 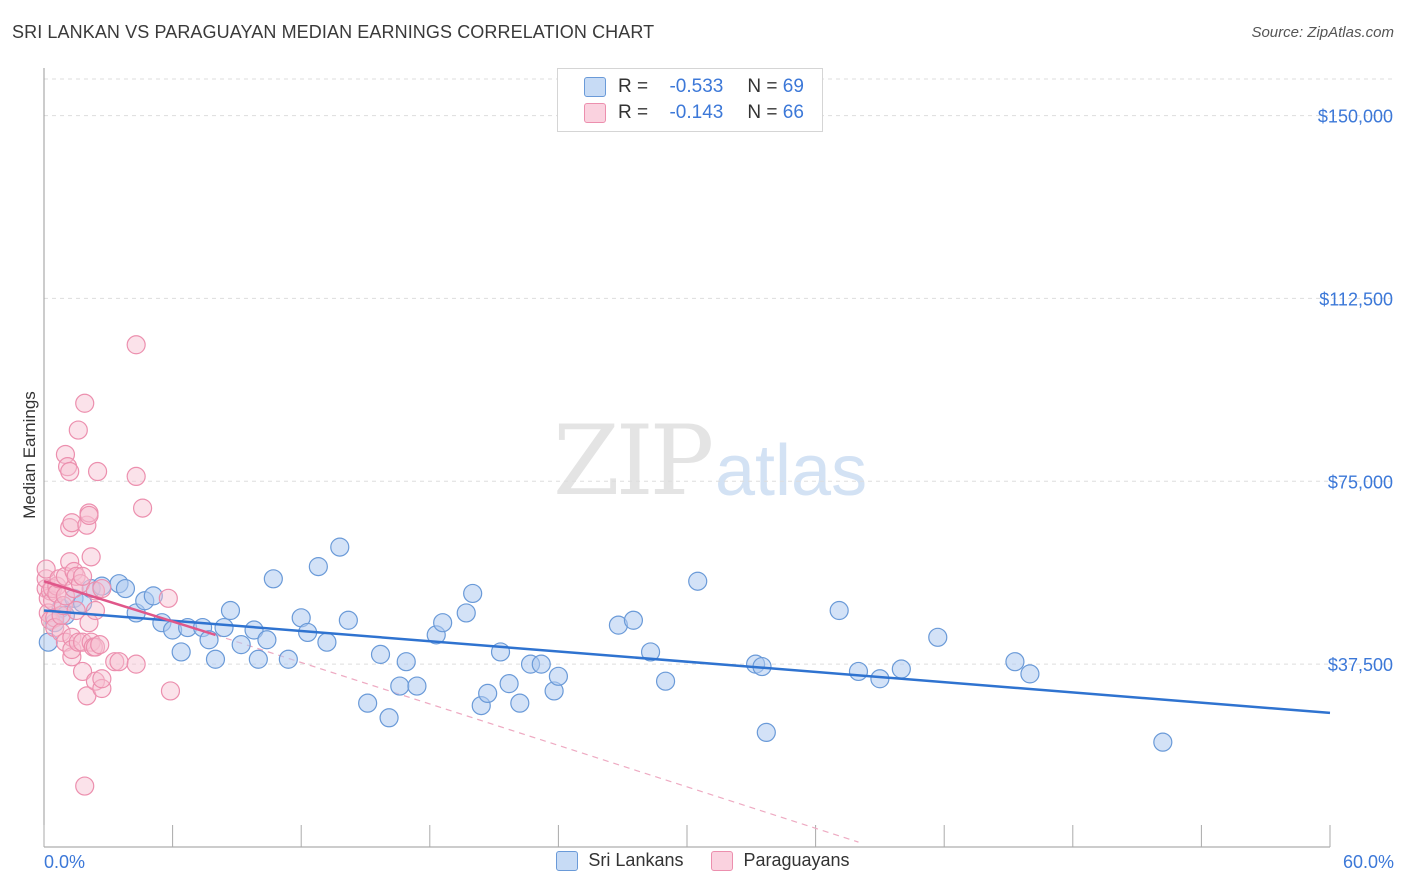 I want to click on legend-swatch-blue, so click(x=595, y=87).